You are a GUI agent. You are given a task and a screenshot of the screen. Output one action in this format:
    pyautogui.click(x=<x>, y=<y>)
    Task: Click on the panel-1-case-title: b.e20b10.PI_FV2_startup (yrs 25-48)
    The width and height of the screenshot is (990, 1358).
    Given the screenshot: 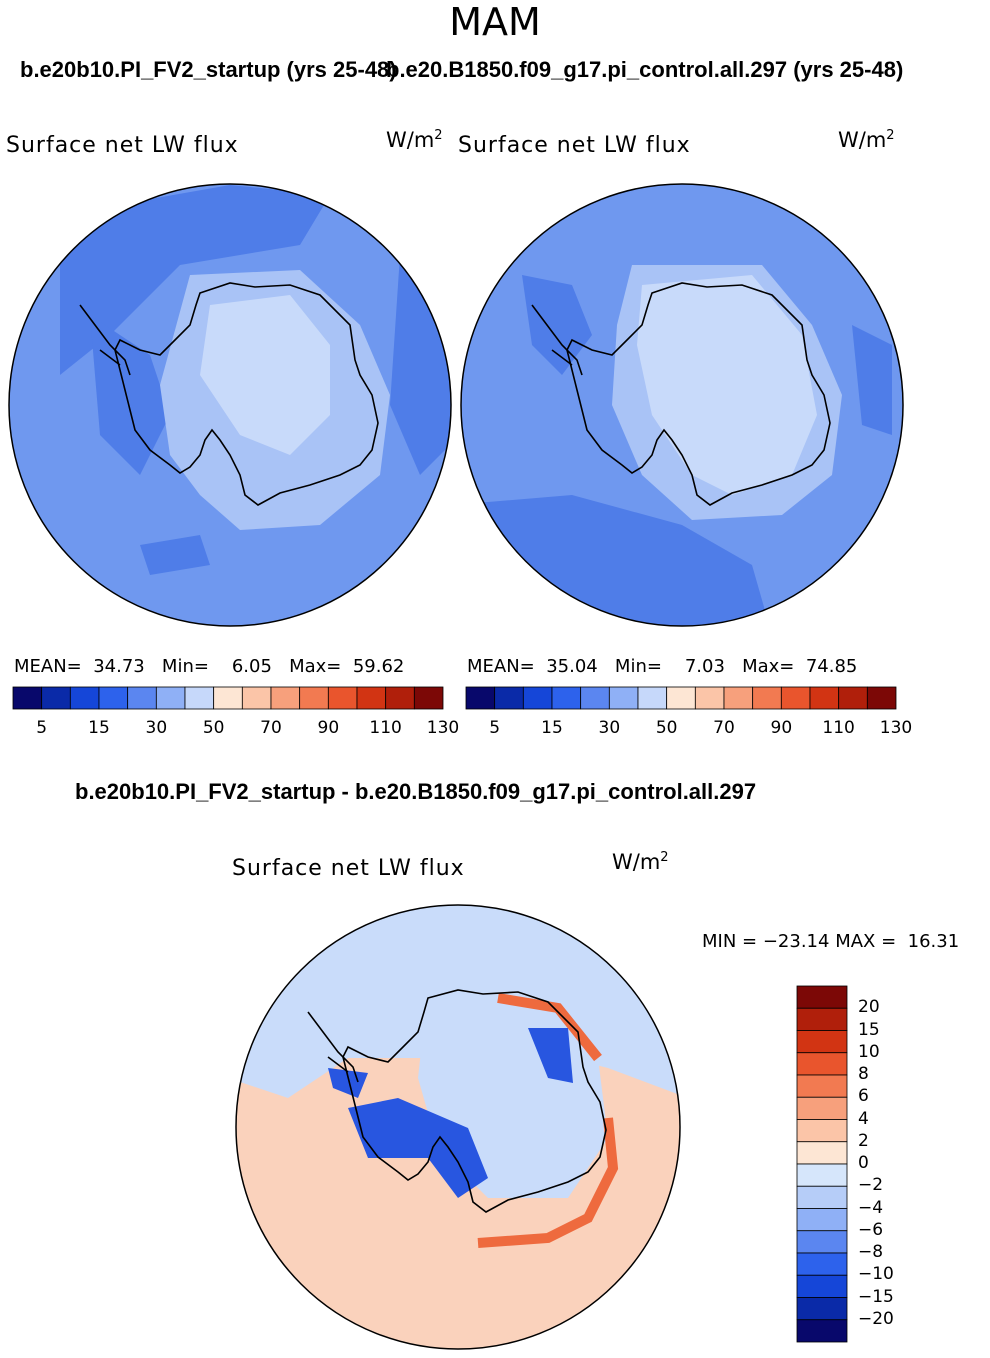 What is the action you would take?
    pyautogui.click(x=208, y=69)
    